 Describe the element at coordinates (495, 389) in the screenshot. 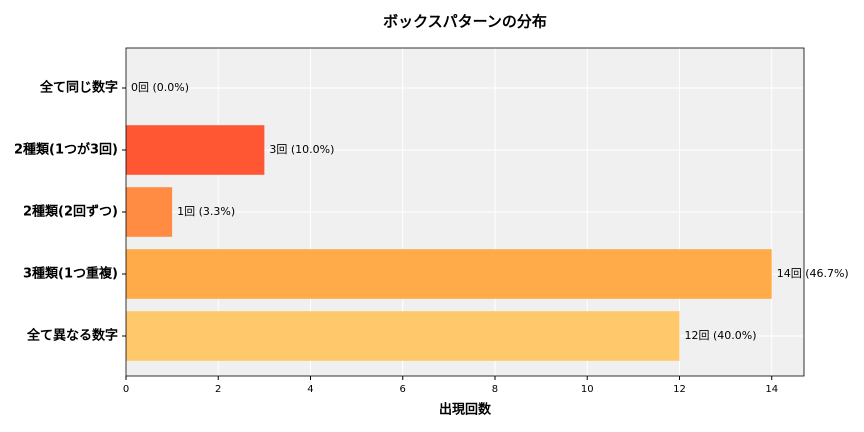

I see `x-tick-label: 8` at that location.